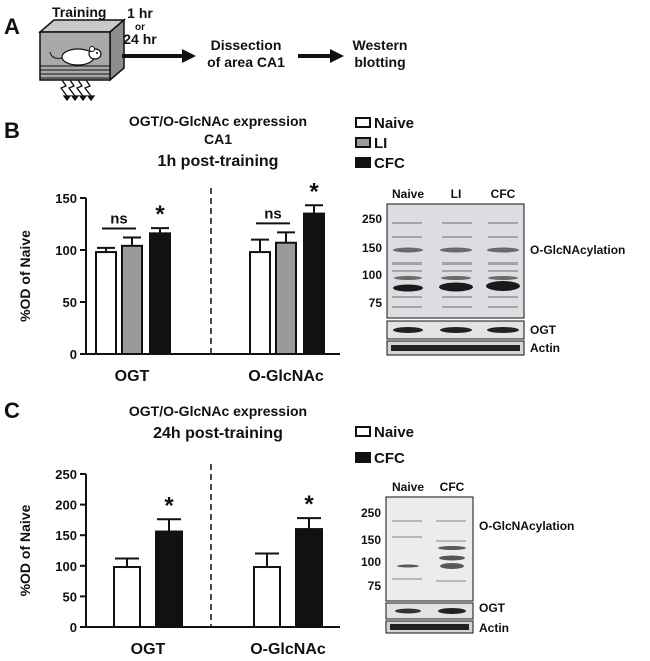  I want to click on blot-b-actin-image, so click(455, 348).